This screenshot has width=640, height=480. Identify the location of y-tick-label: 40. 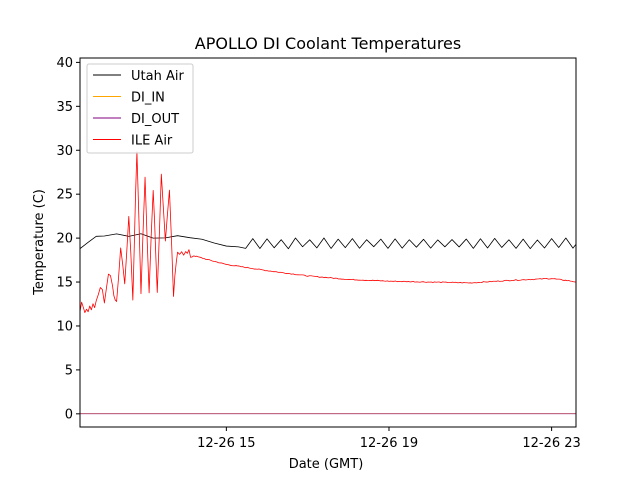
(64, 63).